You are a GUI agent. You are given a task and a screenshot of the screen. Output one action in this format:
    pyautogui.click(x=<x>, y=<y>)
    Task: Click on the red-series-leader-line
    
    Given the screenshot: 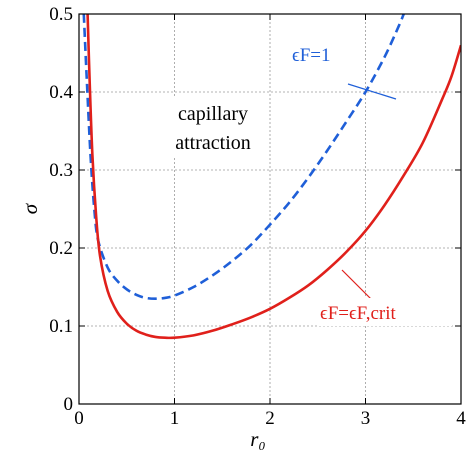 What is the action you would take?
    pyautogui.click(x=356, y=284)
    